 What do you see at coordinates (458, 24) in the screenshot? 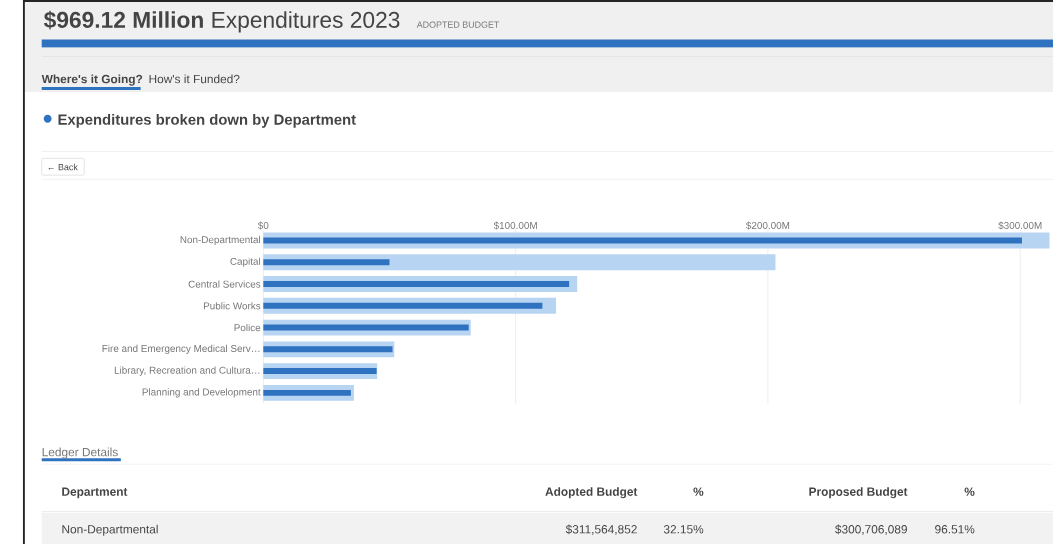
I see `chart-subtitle: ADOPTED BUDGET` at bounding box center [458, 24].